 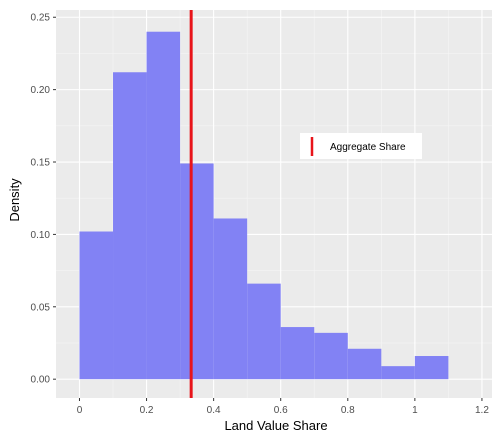 What do you see at coordinates (415, 410) in the screenshot?
I see `x-tick-label: 1` at bounding box center [415, 410].